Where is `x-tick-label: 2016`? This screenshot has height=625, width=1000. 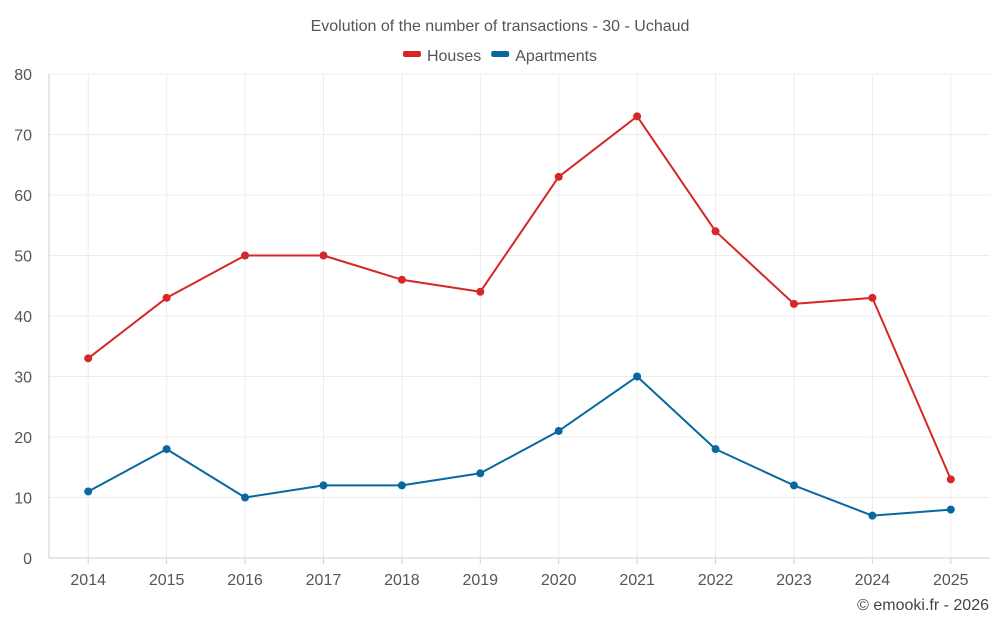 x-tick-label: 2016 is located at coordinates (245, 580).